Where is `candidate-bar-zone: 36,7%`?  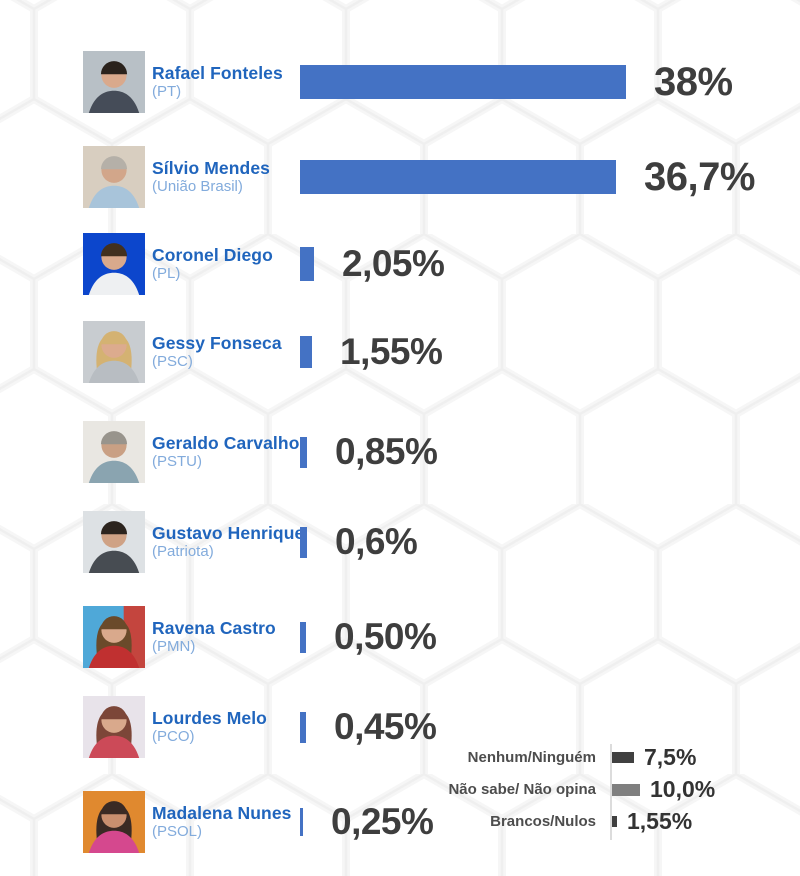
candidate-bar-zone: 36,7% is located at coordinates (527, 177).